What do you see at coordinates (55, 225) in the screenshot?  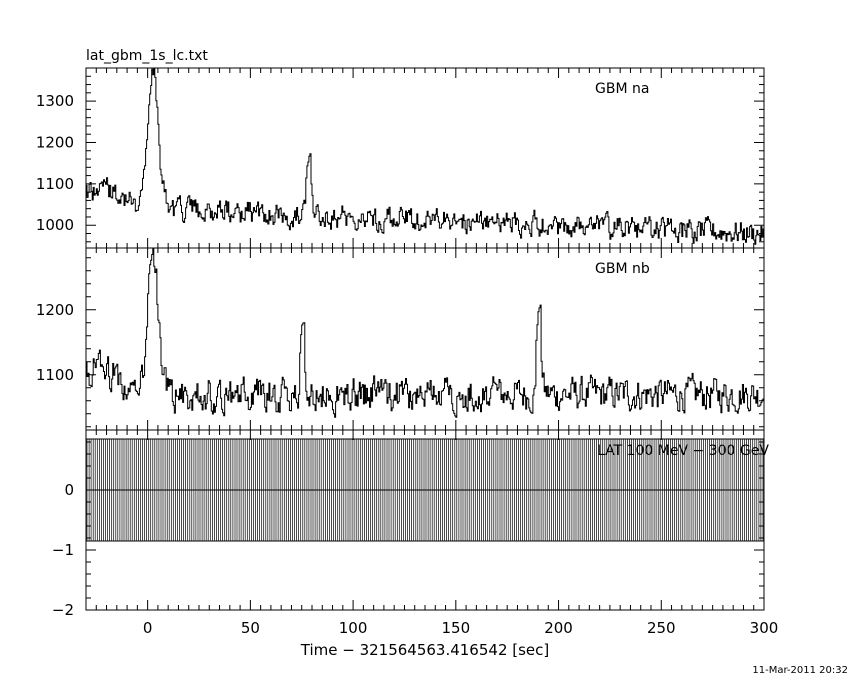 I see `y-tick-label: 1000` at bounding box center [55, 225].